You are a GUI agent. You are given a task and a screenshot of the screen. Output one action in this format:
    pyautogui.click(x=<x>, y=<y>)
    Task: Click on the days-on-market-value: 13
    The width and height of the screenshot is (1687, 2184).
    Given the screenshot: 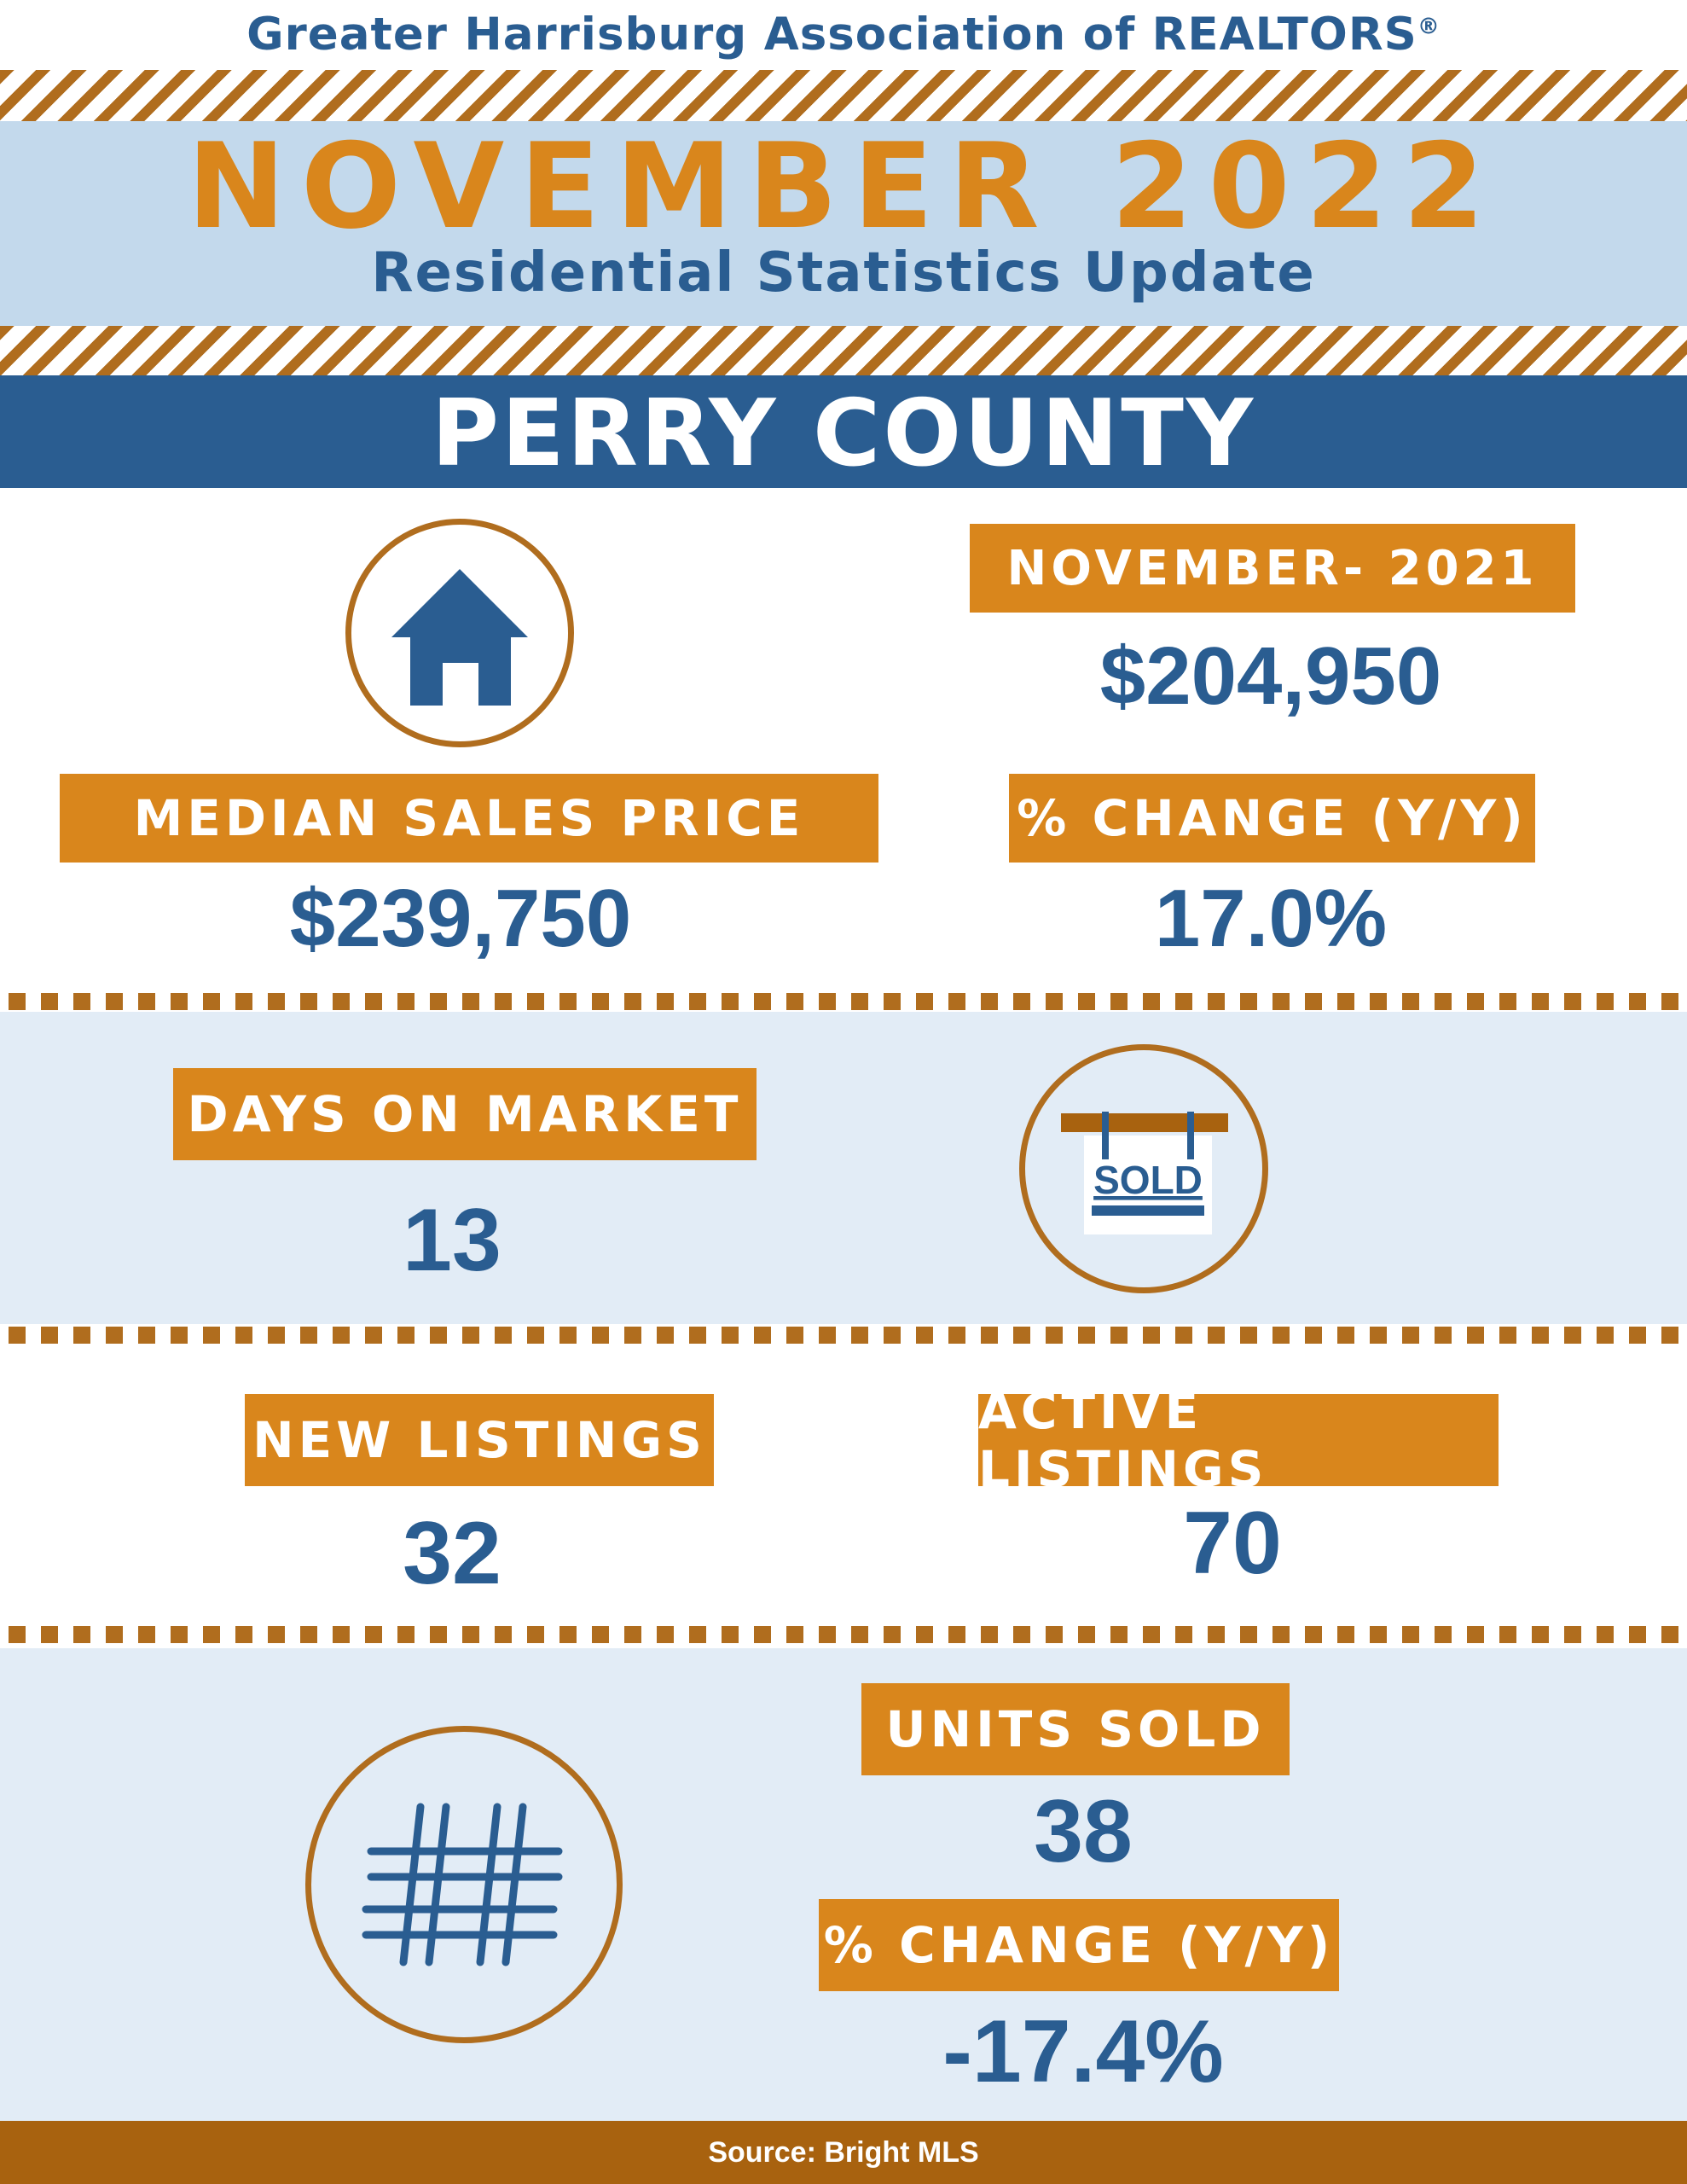 What is the action you would take?
    pyautogui.click(x=452, y=1241)
    